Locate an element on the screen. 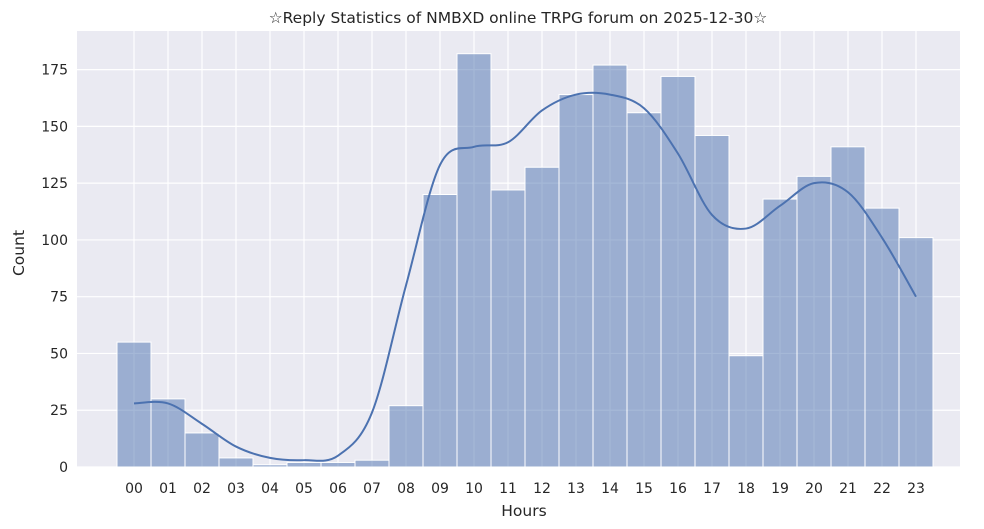 This screenshot has height=529, width=984. x-tick-label: 22 is located at coordinates (882, 489).